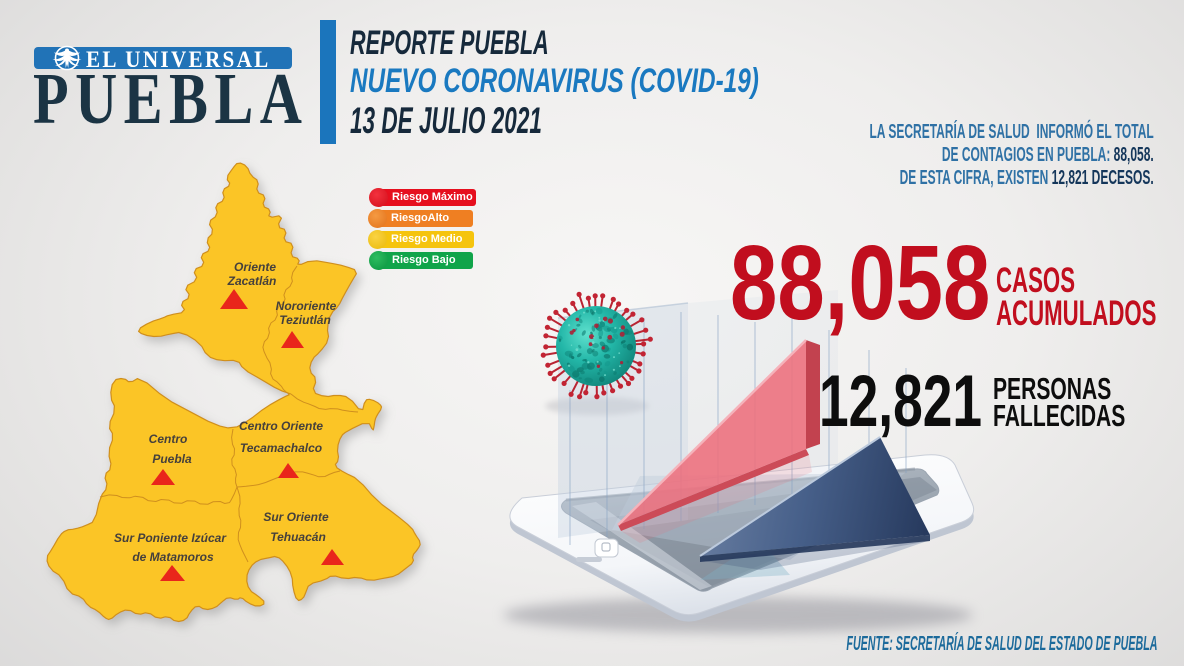 The width and height of the screenshot is (1184, 666). Describe the element at coordinates (173, 557) in the screenshot. I see `svg-text: de Matamoros` at that location.